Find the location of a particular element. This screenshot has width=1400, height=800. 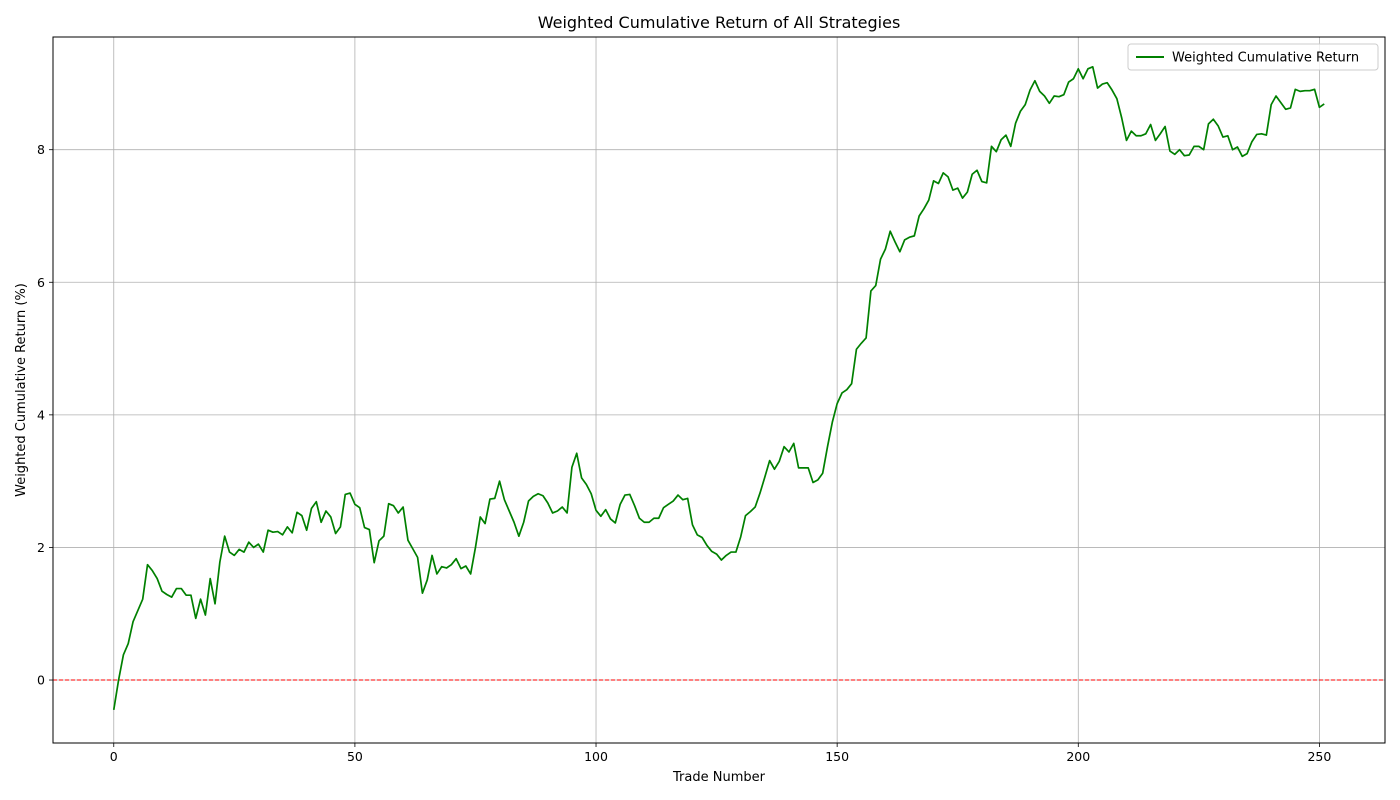

y-tick-label: 0 is located at coordinates (41, 680).